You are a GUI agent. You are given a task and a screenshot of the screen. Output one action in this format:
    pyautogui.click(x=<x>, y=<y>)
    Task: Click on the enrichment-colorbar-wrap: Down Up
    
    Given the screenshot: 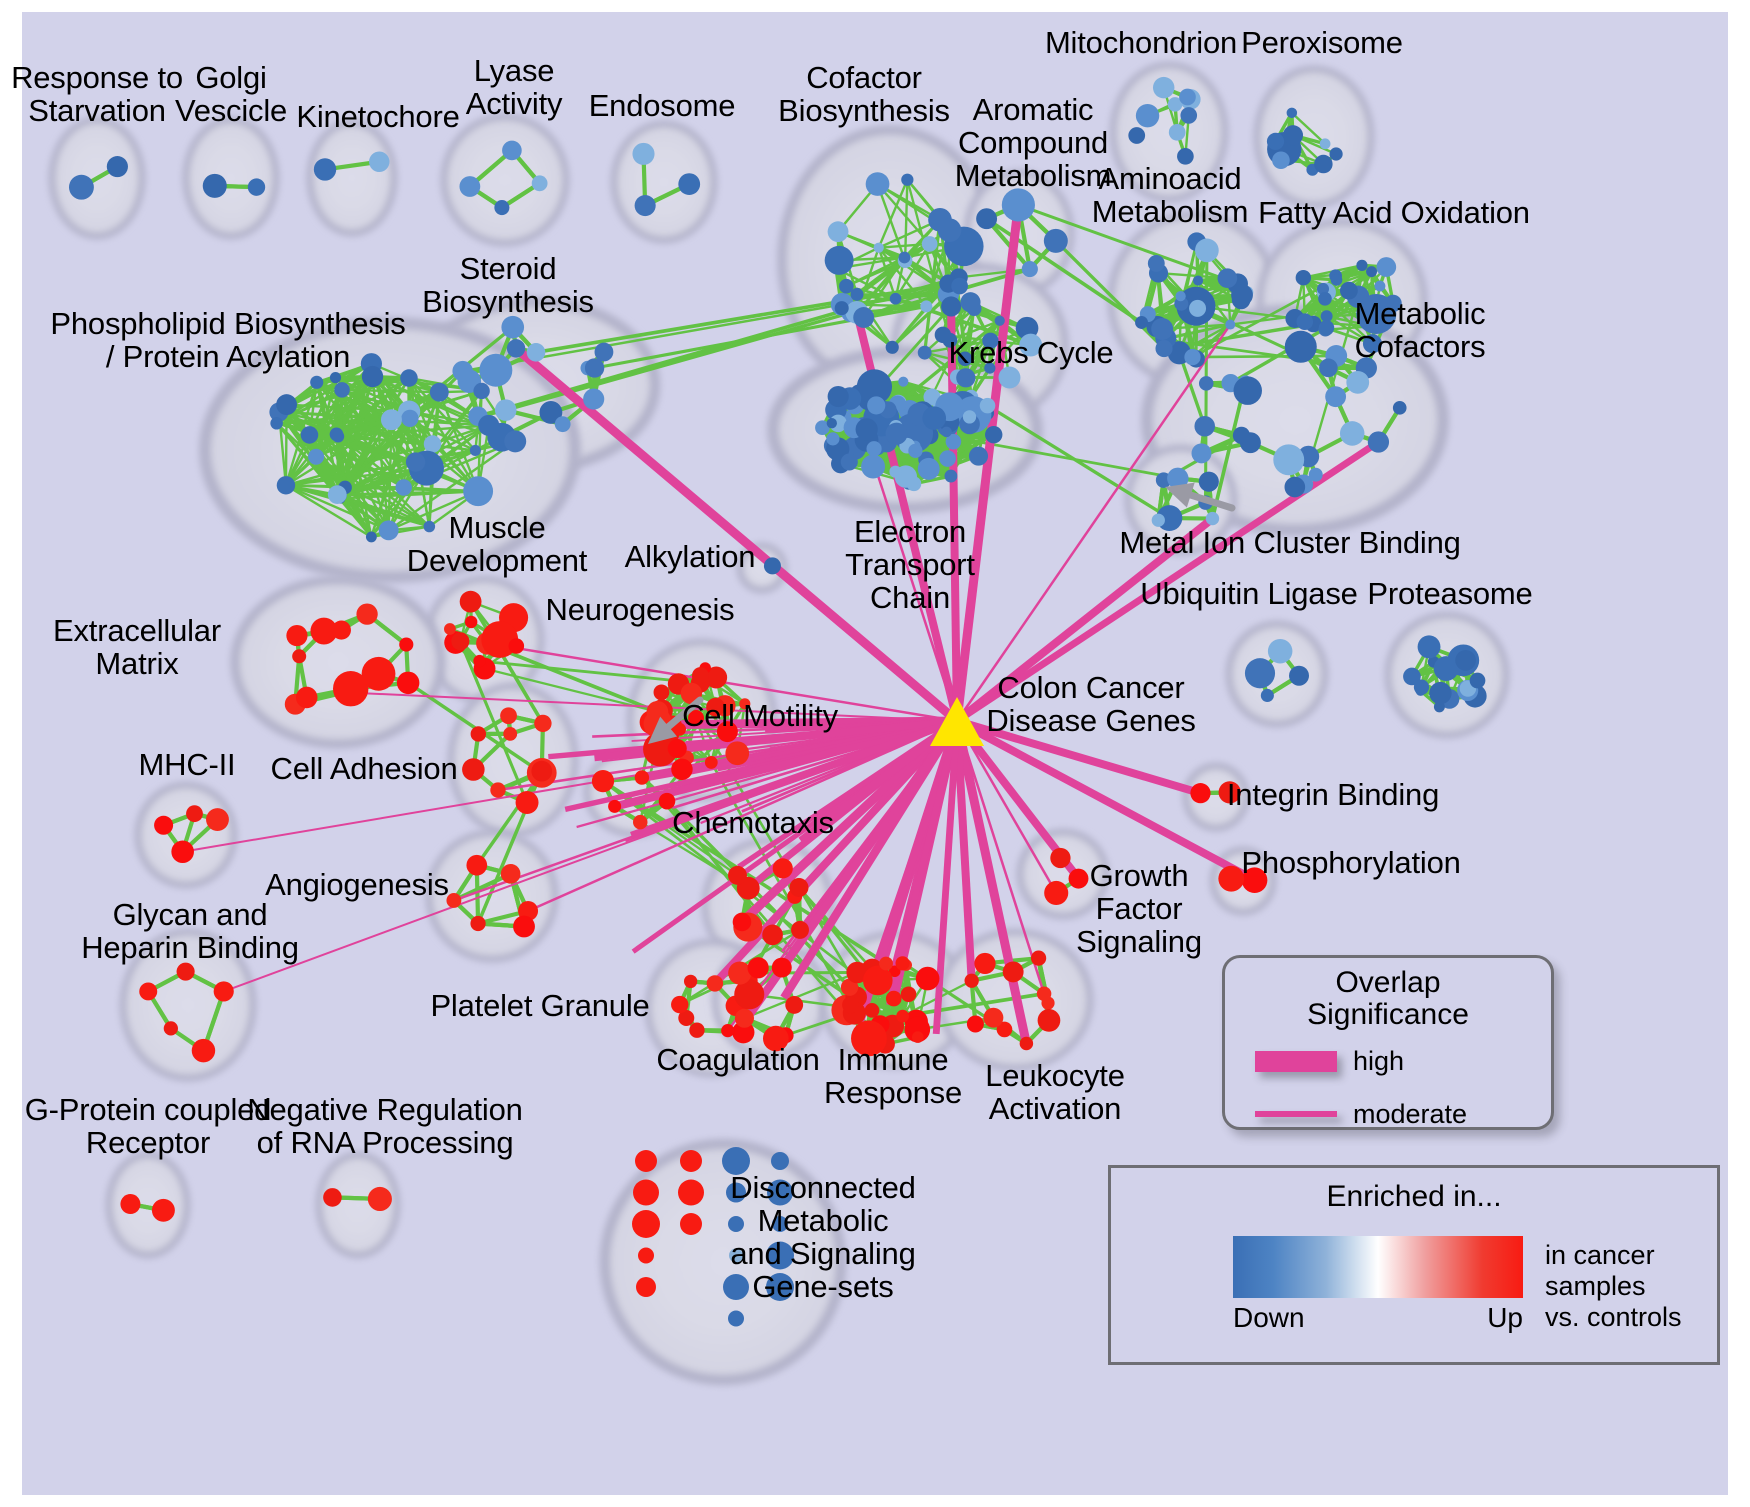 What is the action you would take?
    pyautogui.click(x=1378, y=1285)
    